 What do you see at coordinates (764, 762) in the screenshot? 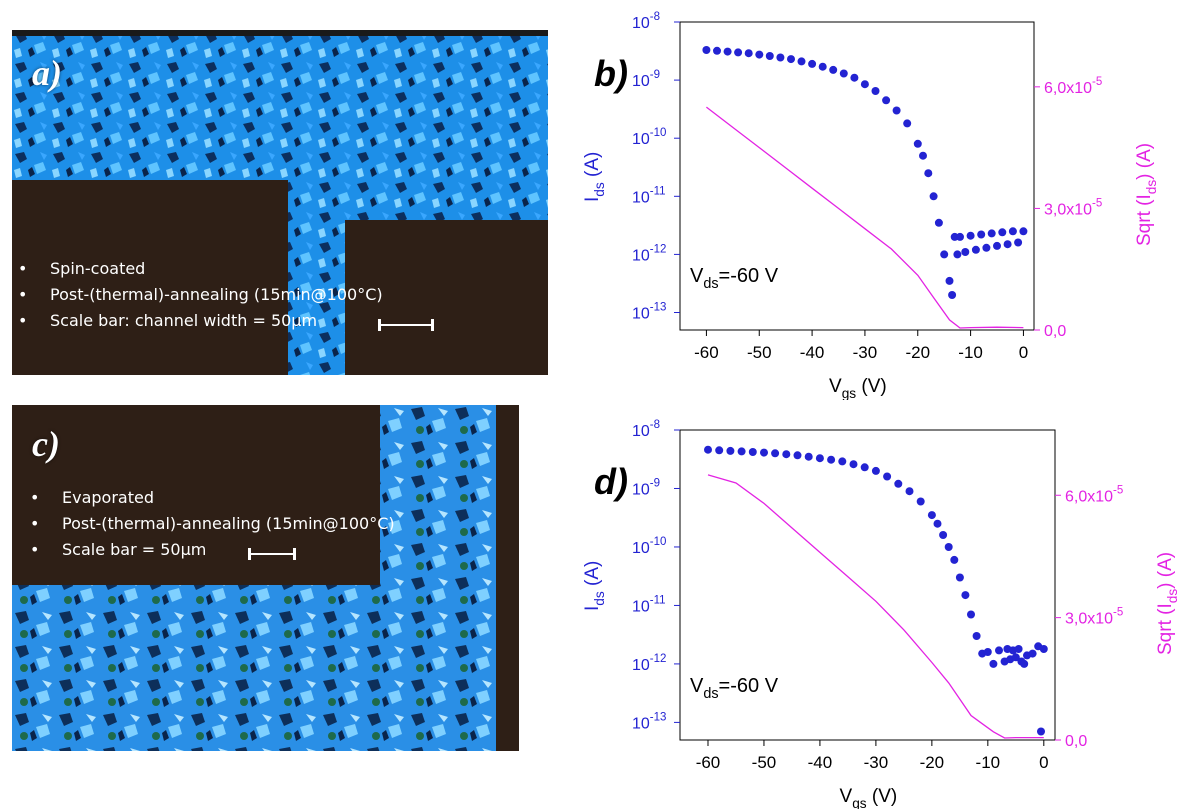
I see `x-tick-label: -50` at bounding box center [764, 762].